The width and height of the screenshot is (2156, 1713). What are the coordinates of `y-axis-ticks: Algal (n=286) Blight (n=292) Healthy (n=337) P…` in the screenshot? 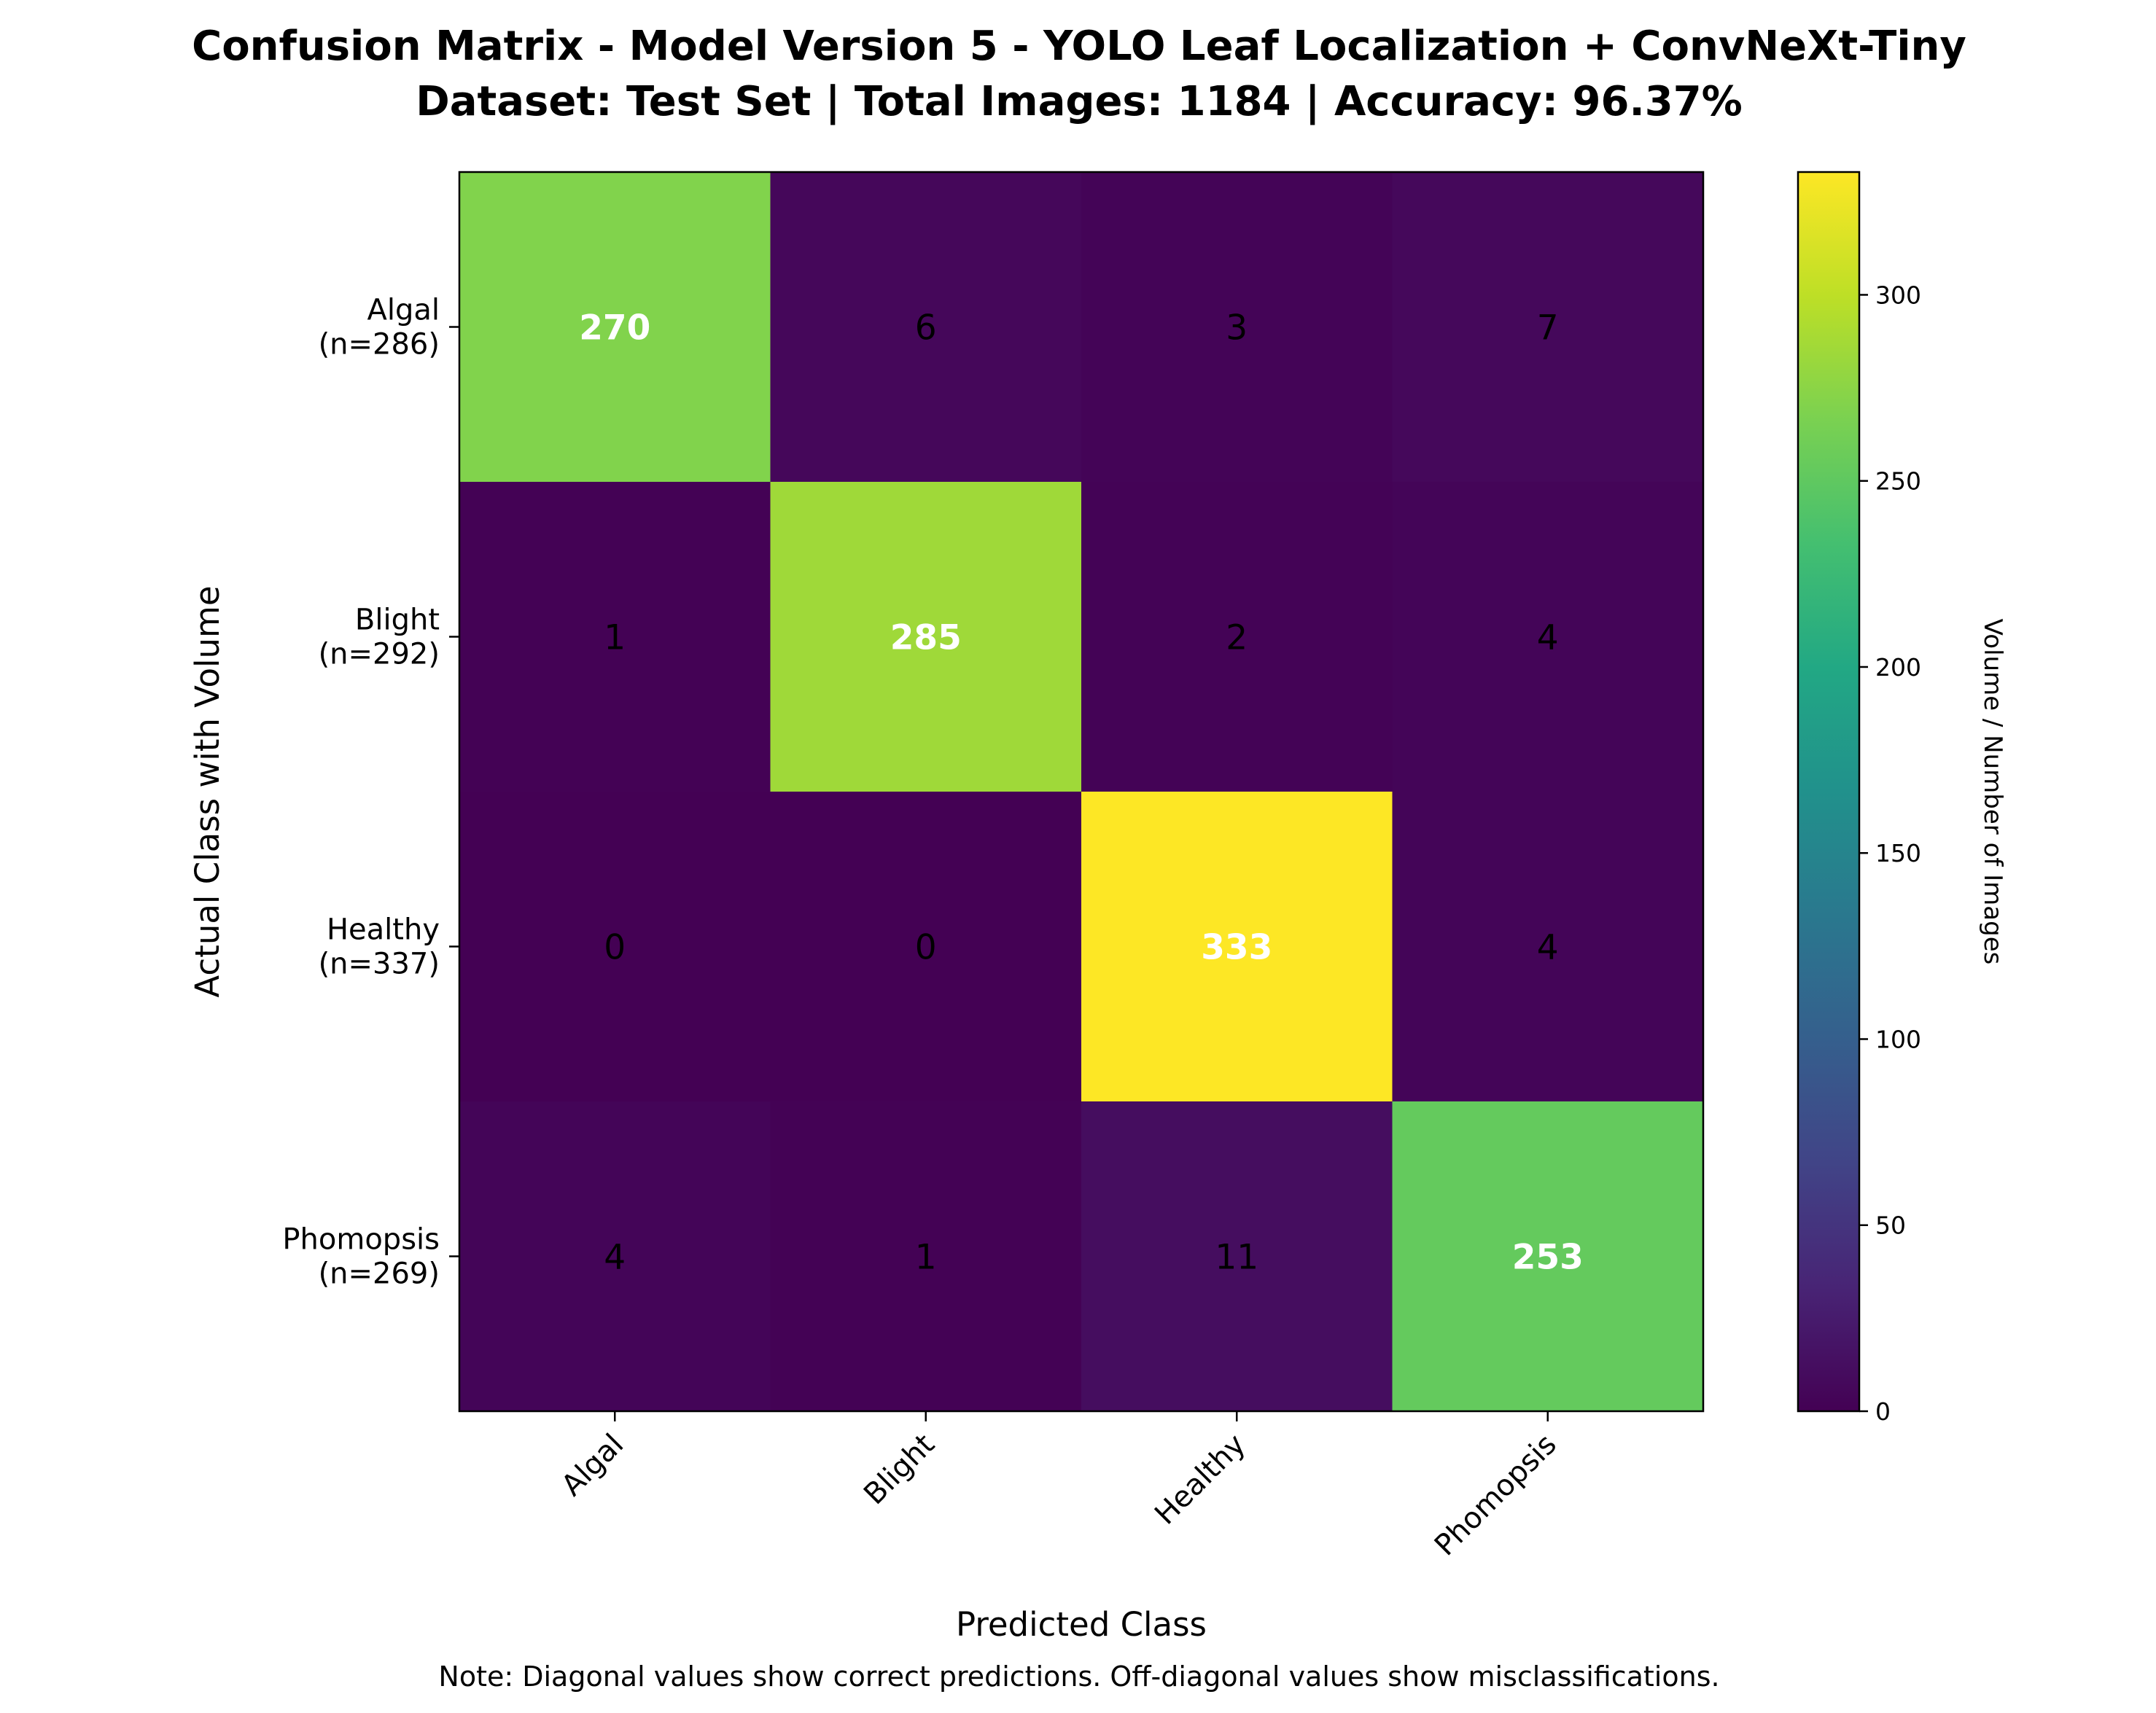 It's located at (370, 792).